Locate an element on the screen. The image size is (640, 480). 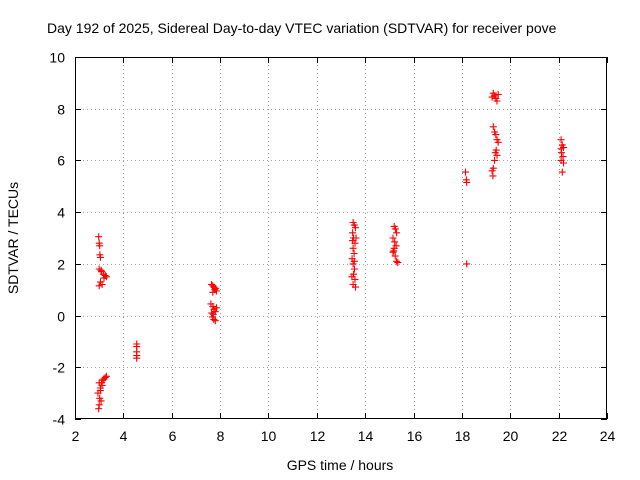
y-tick-label: 2 is located at coordinates (61, 265).